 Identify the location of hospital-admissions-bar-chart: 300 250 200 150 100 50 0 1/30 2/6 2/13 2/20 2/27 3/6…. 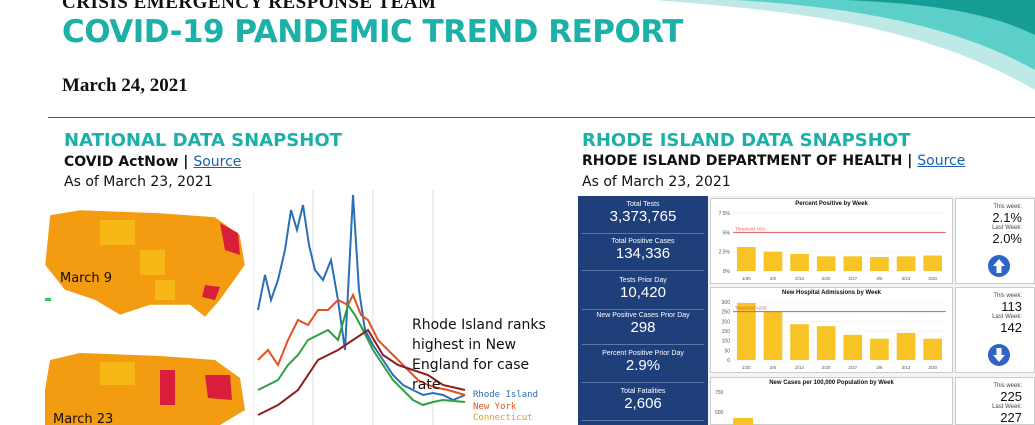
(834, 335).